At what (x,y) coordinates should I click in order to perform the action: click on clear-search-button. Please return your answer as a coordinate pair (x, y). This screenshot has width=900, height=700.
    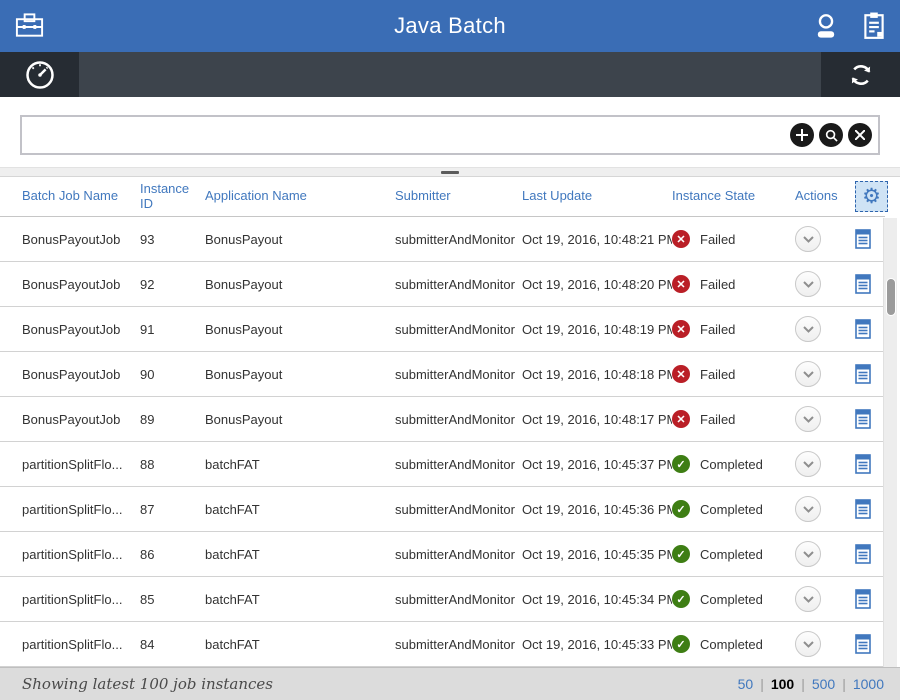
    Looking at the image, I should click on (860, 135).